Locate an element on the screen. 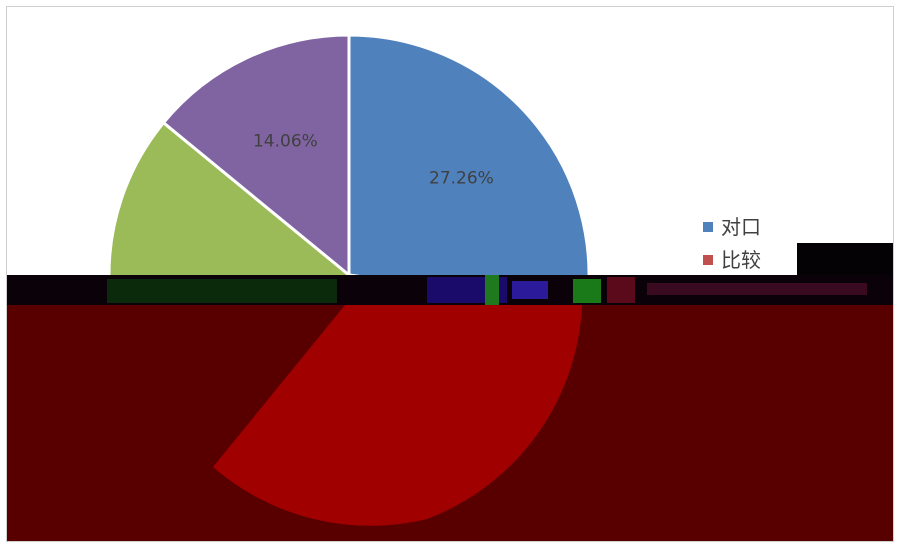  slice-data-label-4: 14.06% is located at coordinates (285, 141).